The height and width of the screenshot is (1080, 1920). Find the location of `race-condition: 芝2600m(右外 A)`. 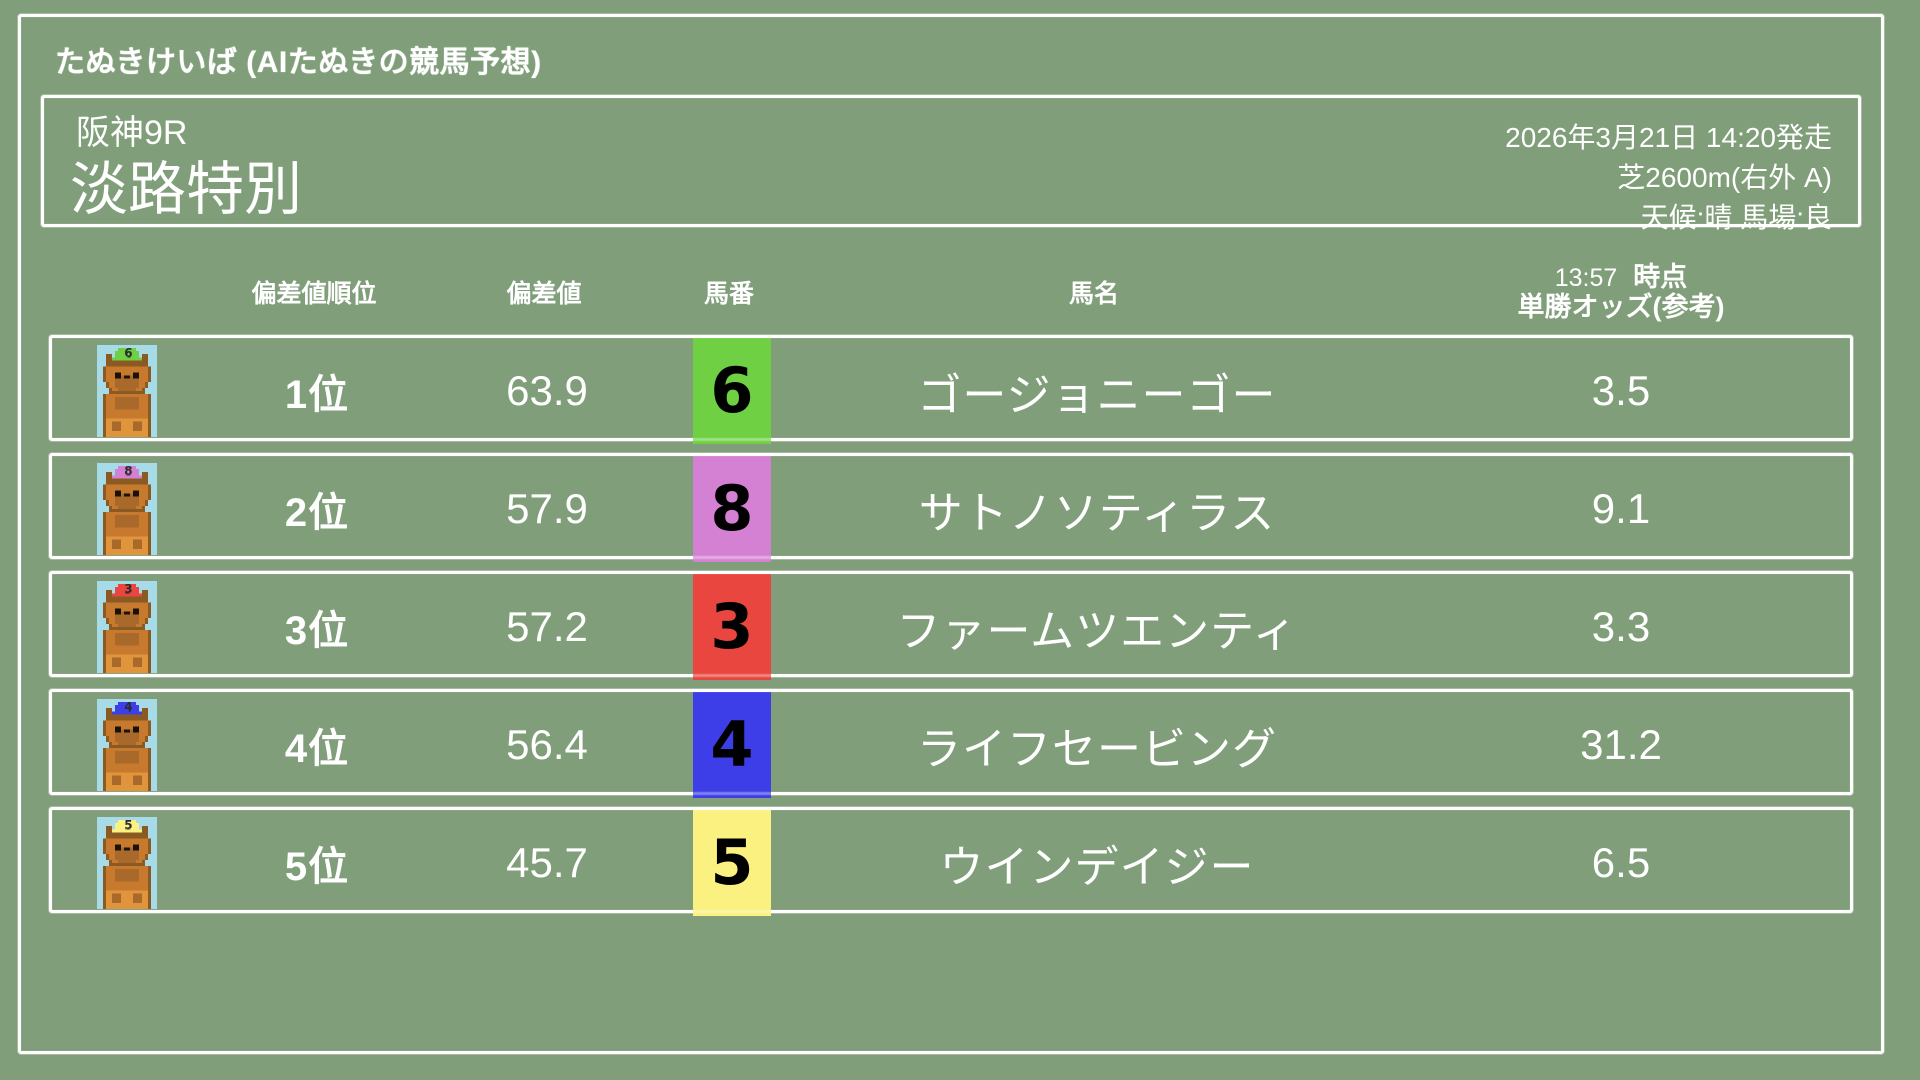

race-condition: 芝2600m(右外 A) is located at coordinates (1724, 177).